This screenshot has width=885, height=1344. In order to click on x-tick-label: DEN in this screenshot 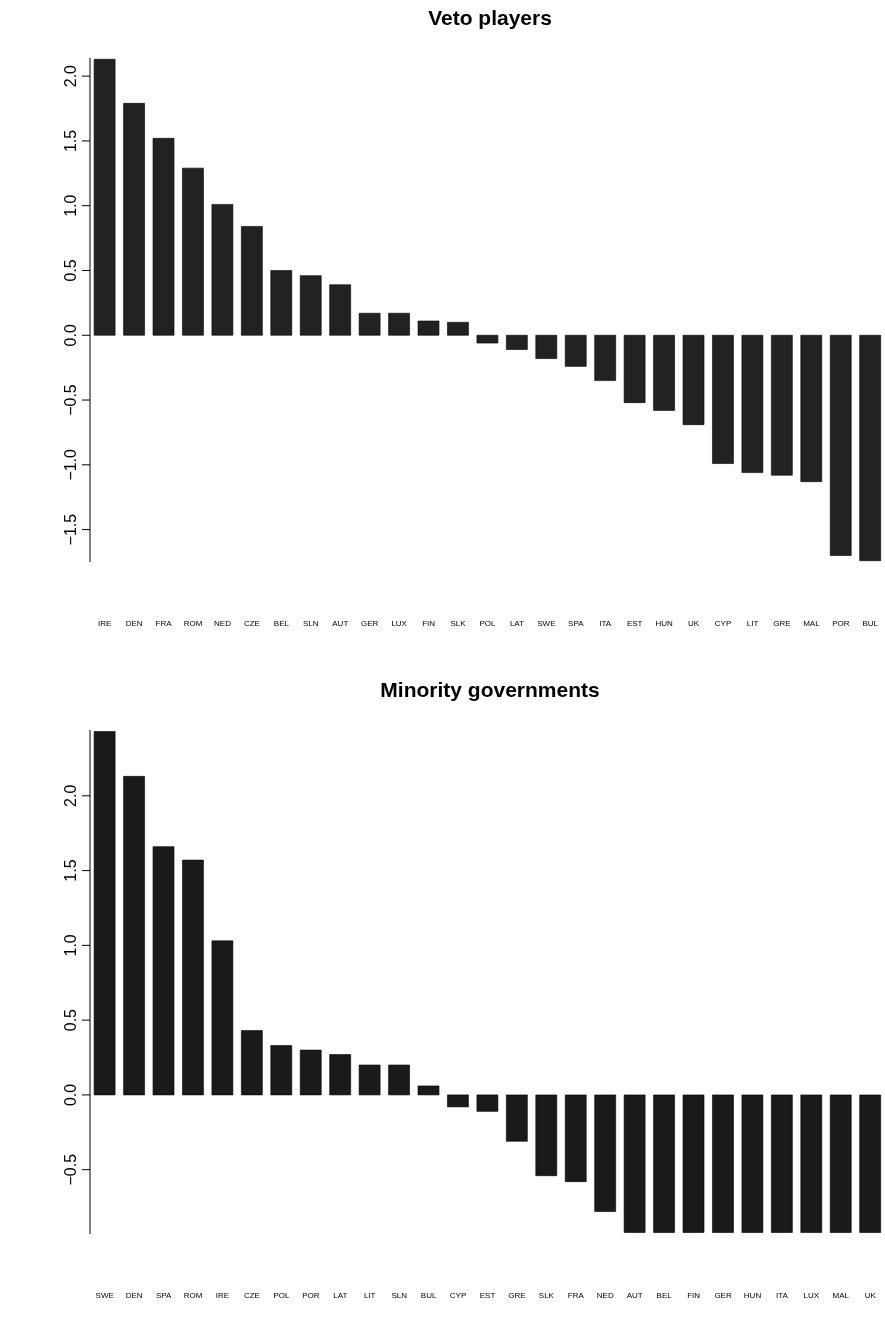, I will do `click(134, 623)`.